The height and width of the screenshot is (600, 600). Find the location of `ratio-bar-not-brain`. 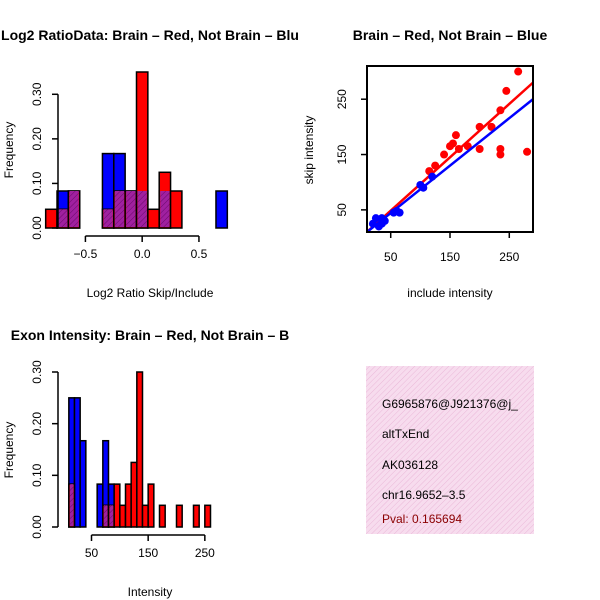

ratio-bar-not-brain is located at coordinates (222, 209).